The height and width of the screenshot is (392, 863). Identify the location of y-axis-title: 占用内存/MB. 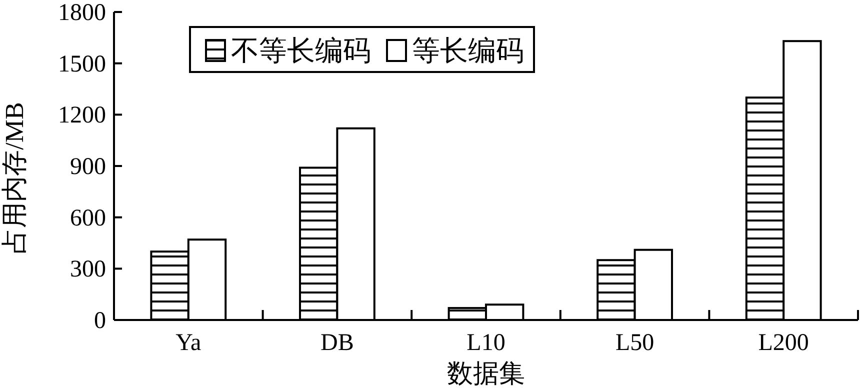
(14, 178).